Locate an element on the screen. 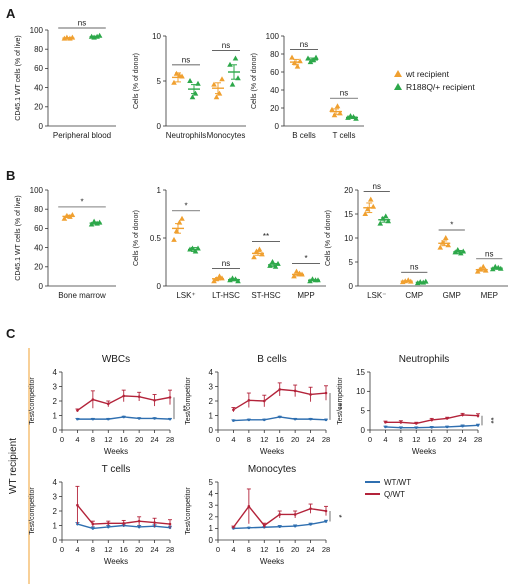 This screenshot has height=588, width=520. y-tick-label: 15 is located at coordinates (360, 372).